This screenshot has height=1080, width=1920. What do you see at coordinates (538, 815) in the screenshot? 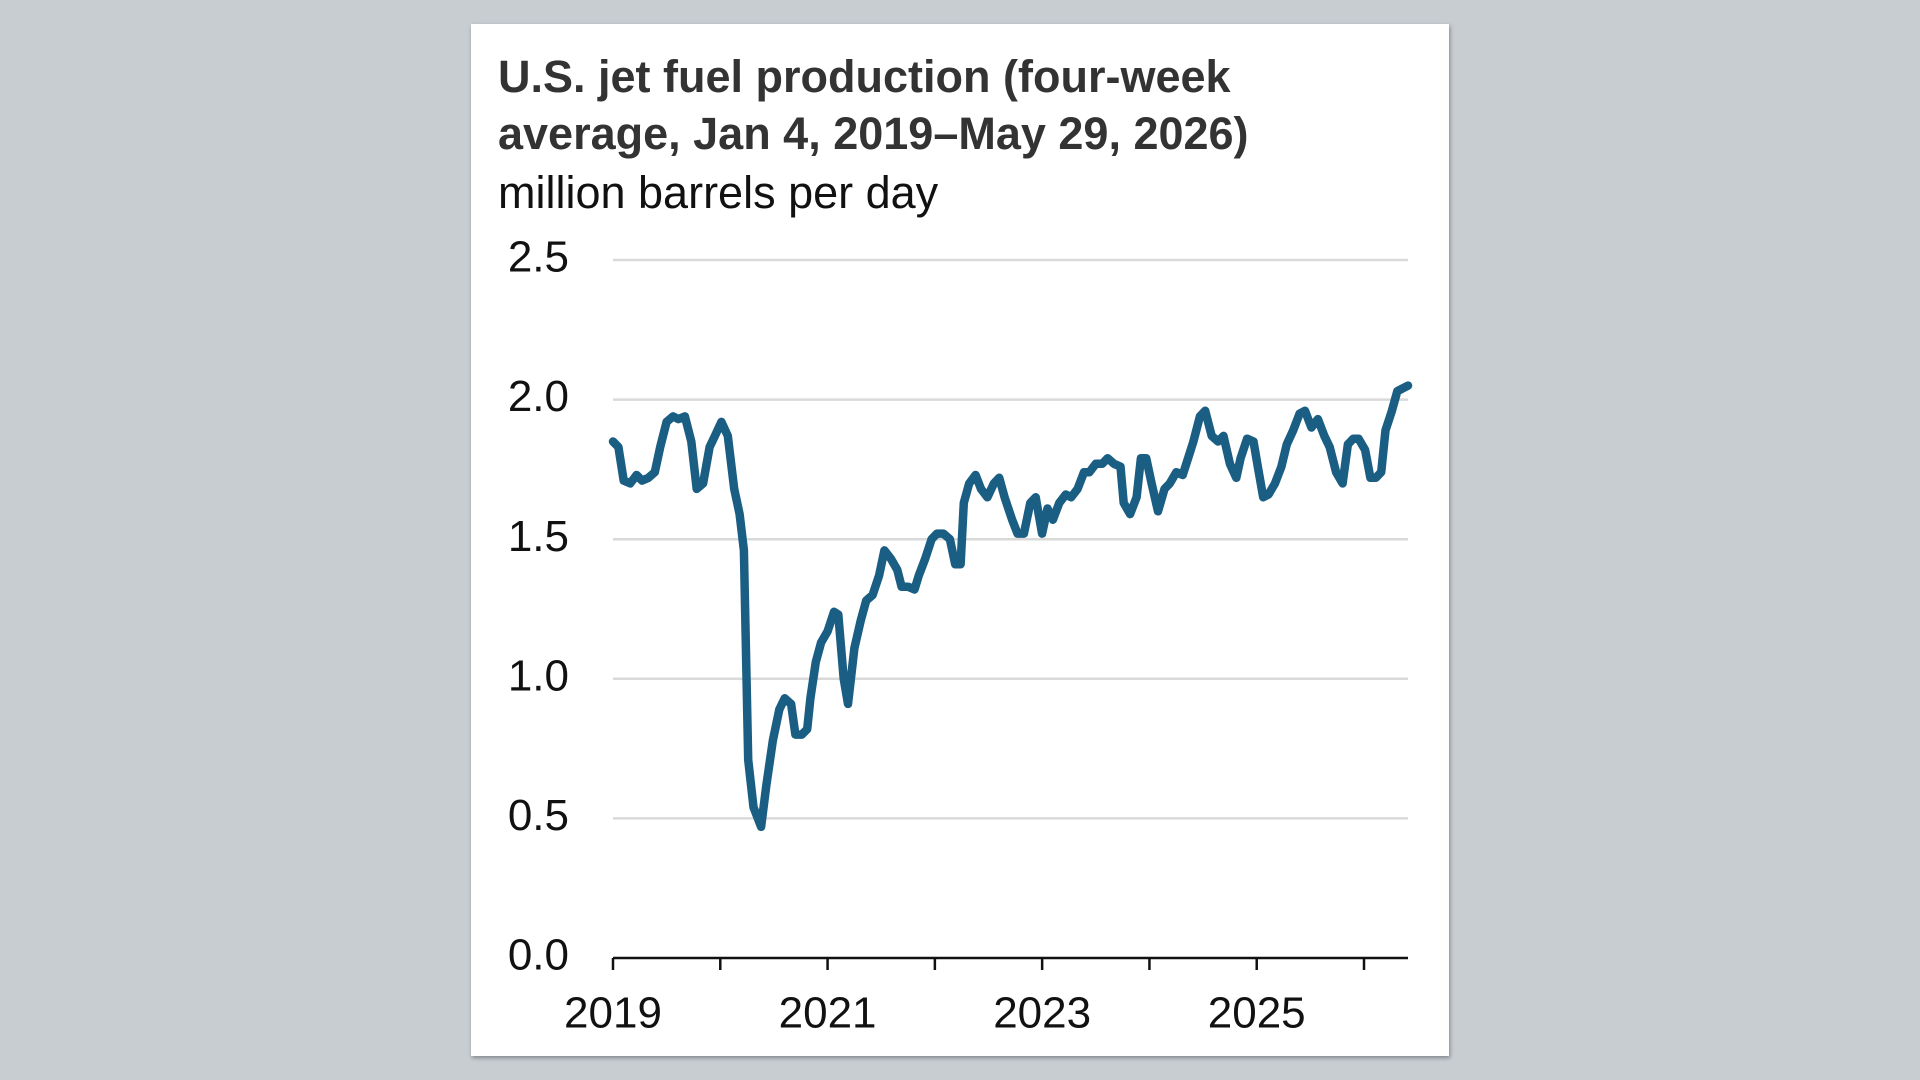
I see `y-tick-label: 0.5` at bounding box center [538, 815].